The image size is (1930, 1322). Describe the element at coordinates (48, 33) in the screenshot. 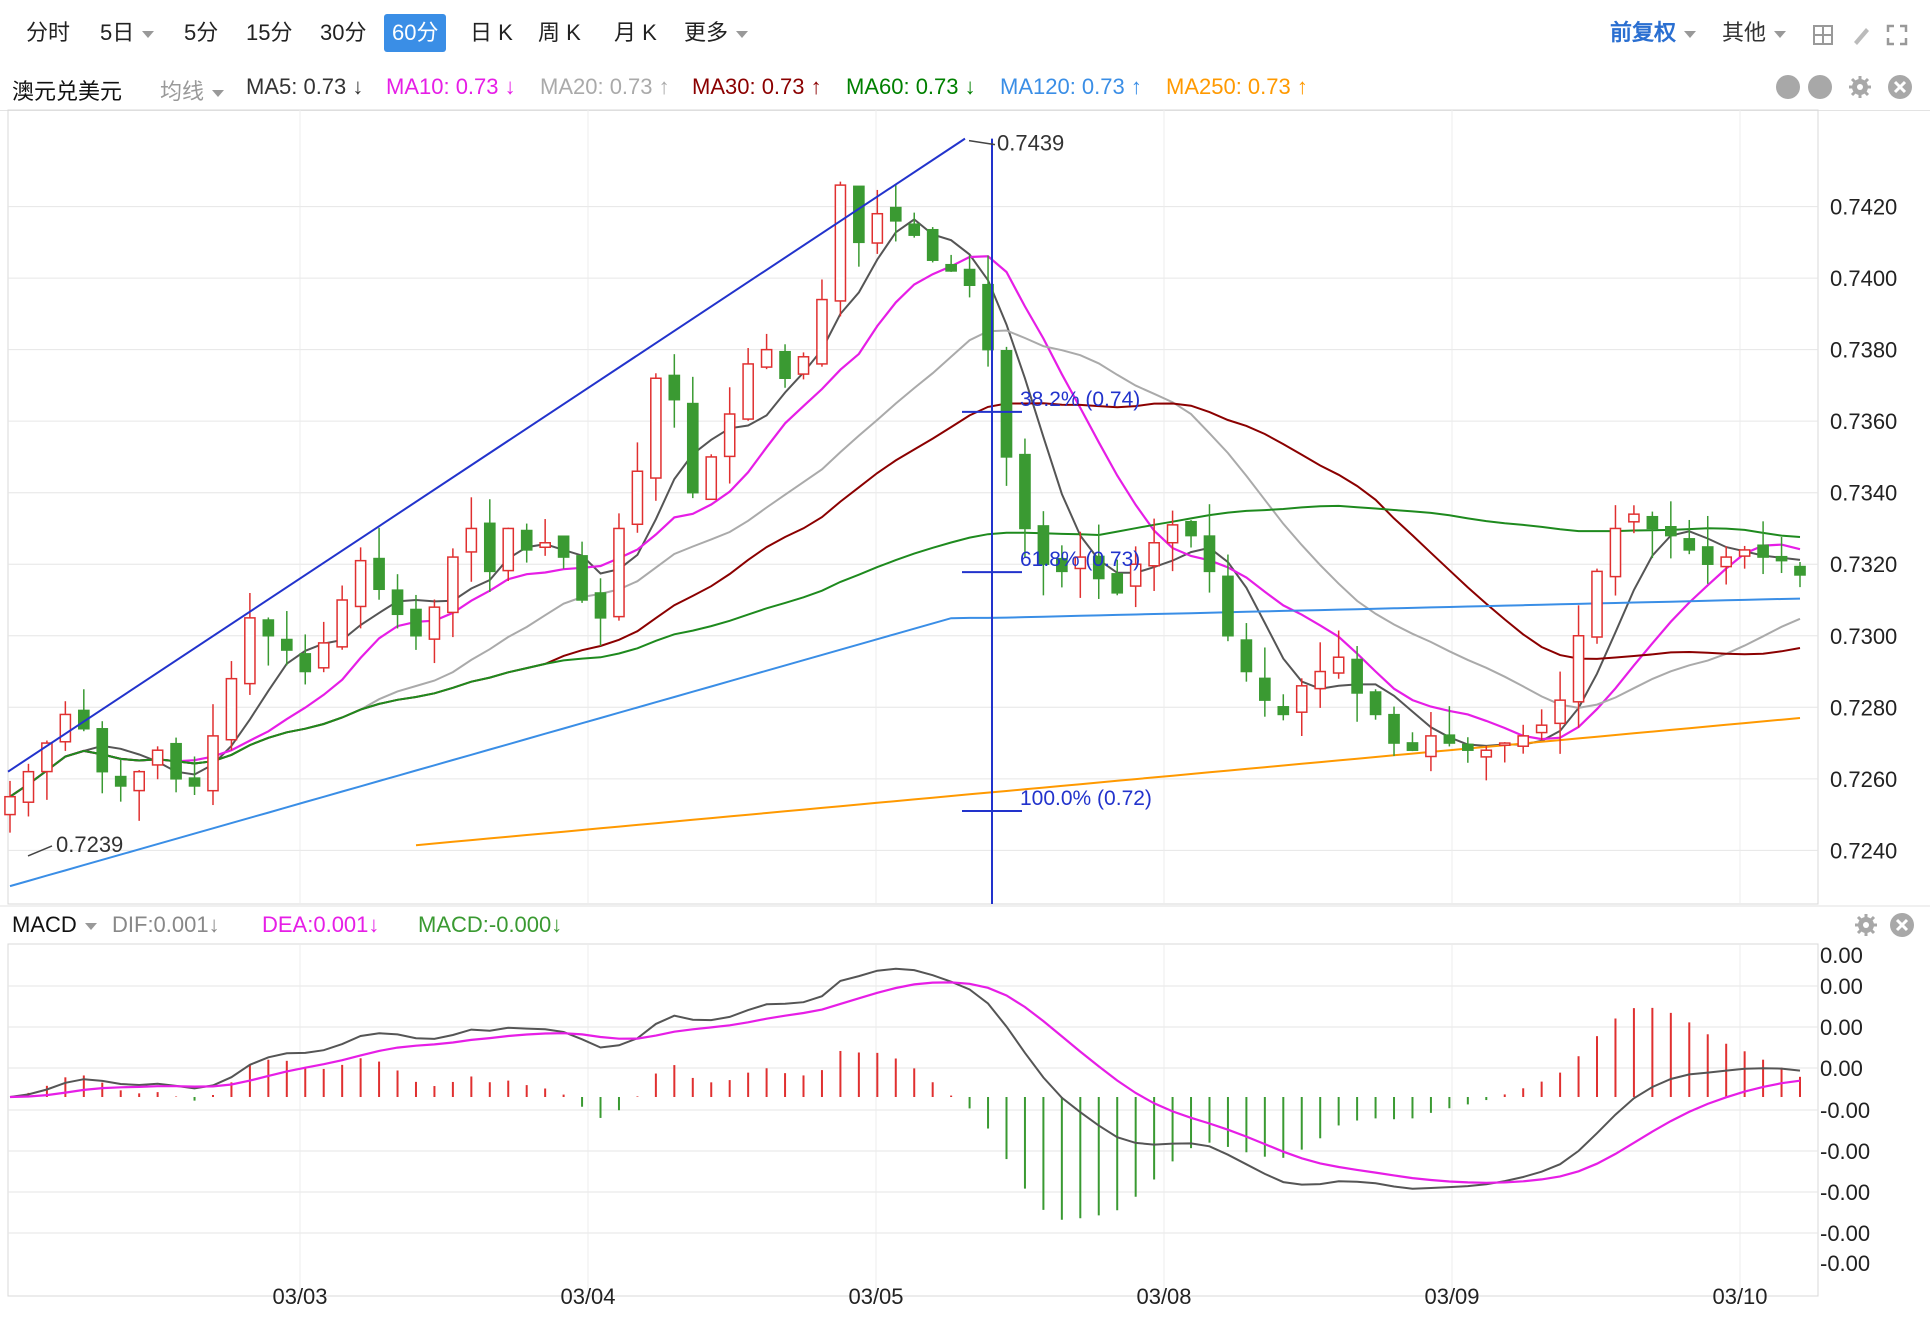

I see `tab-period-0: 分时` at that location.